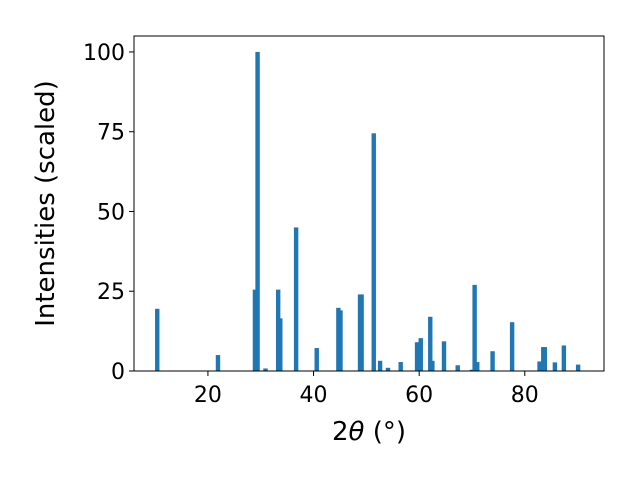 The image size is (640, 480). I want to click on x-tick-label: 60, so click(419, 395).